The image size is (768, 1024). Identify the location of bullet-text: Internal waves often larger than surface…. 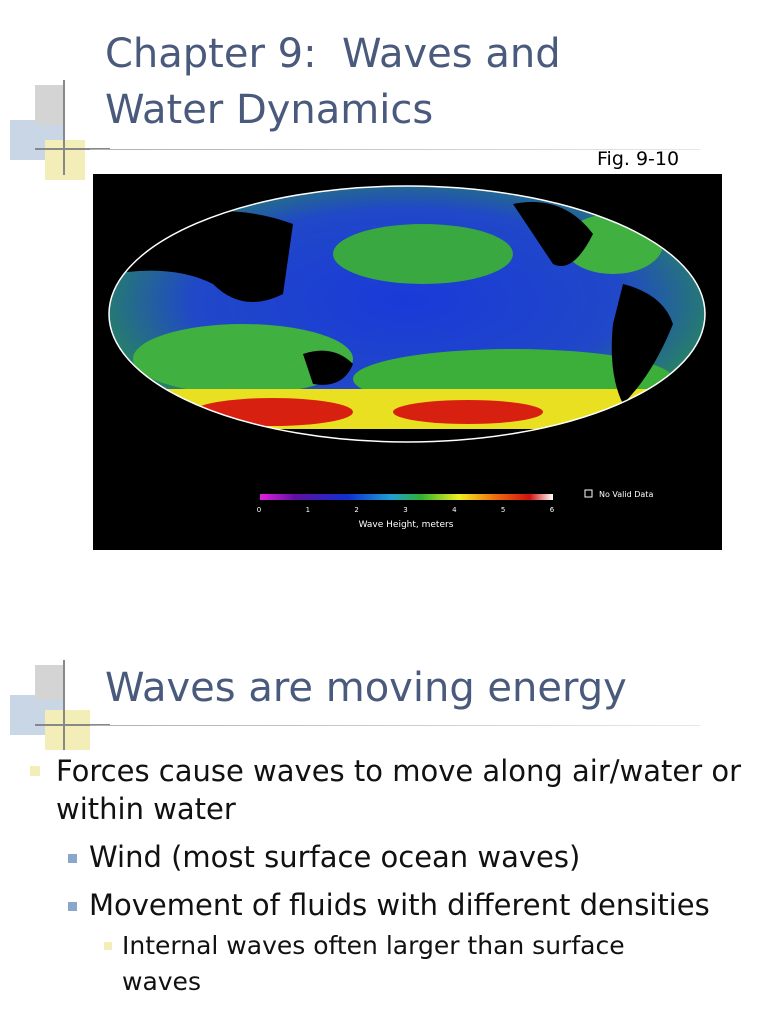
(373, 963).